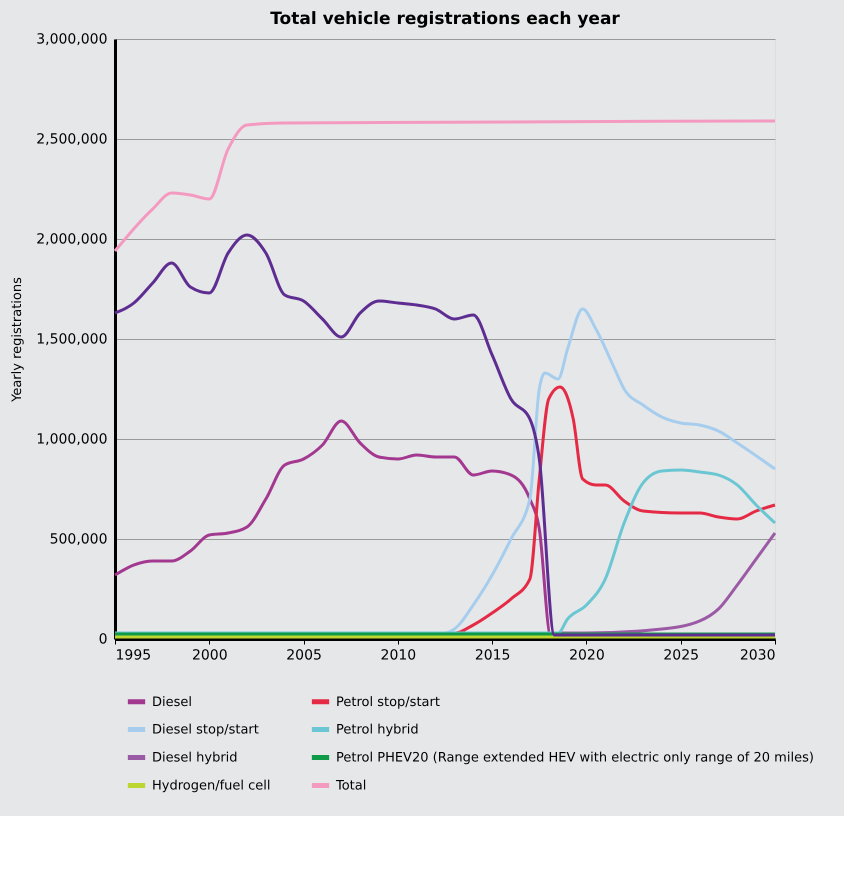 The image size is (852, 869). Describe the element at coordinates (388, 702) in the screenshot. I see `legend-label: Petrol stop/start` at that location.